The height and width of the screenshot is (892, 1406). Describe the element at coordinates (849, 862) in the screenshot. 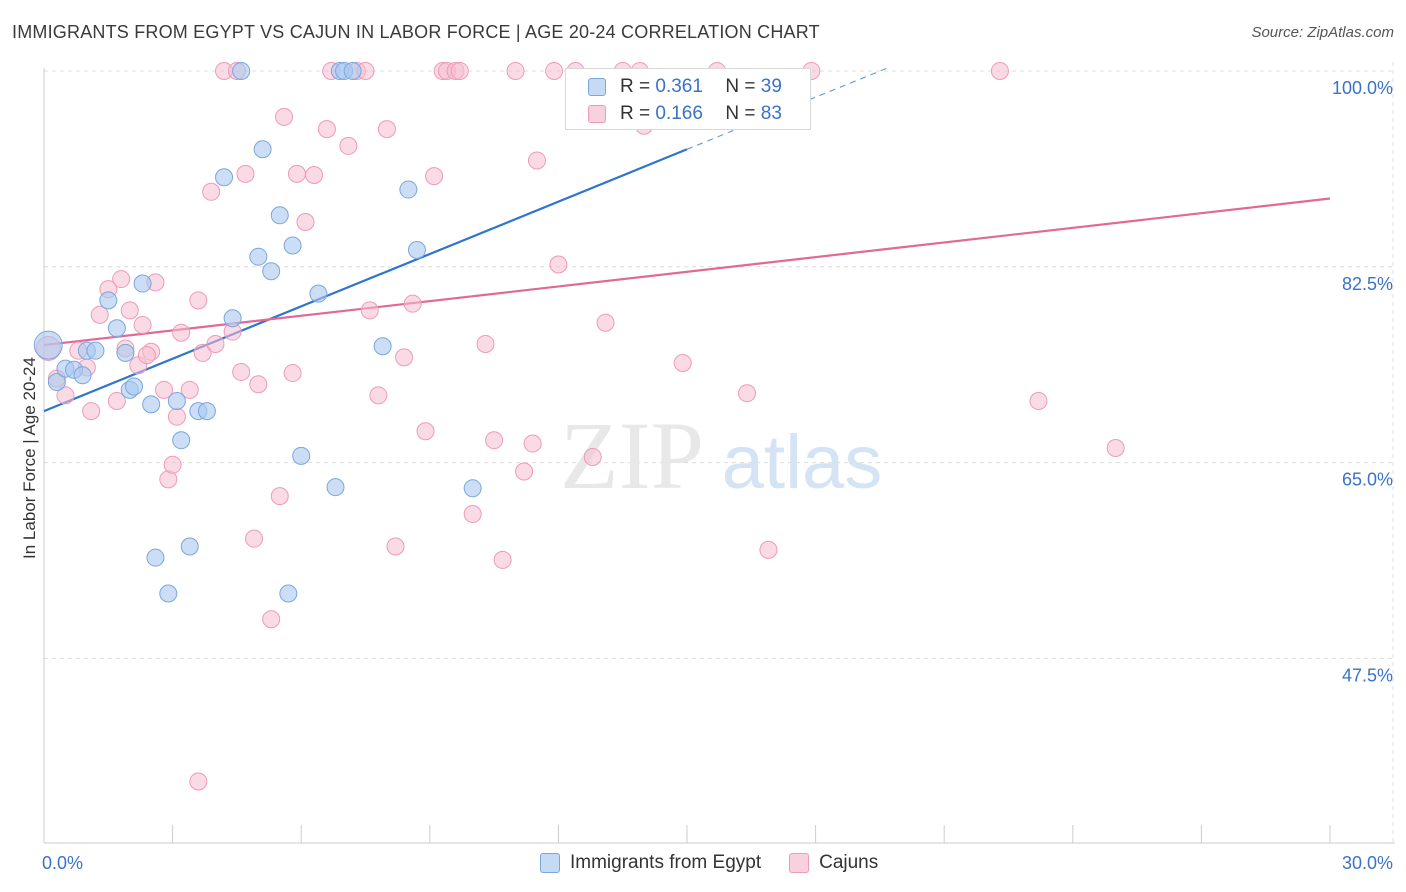

I see `cajun-legend-label: Cajuns` at that location.